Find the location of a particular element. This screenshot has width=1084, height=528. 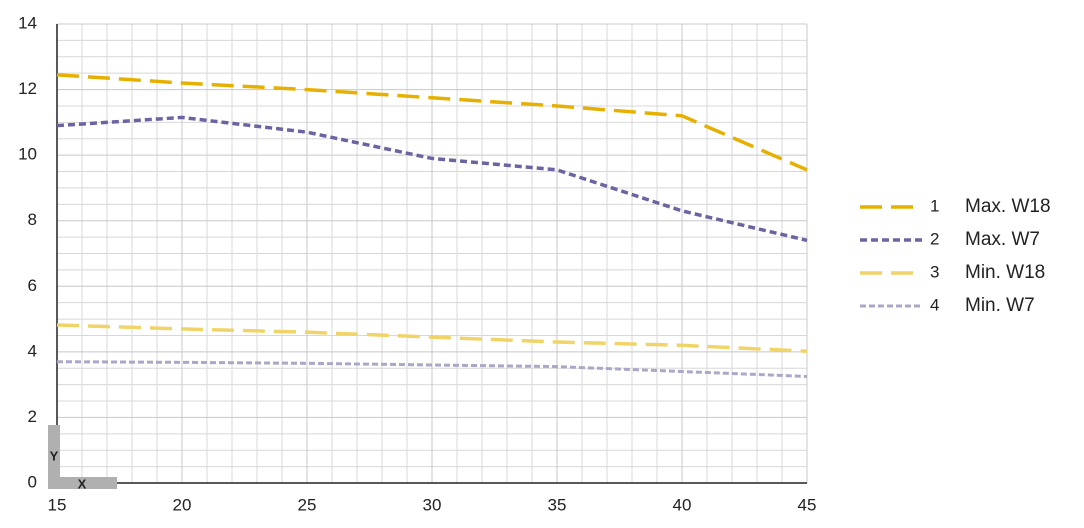

legend-number: 2 is located at coordinates (934, 238).